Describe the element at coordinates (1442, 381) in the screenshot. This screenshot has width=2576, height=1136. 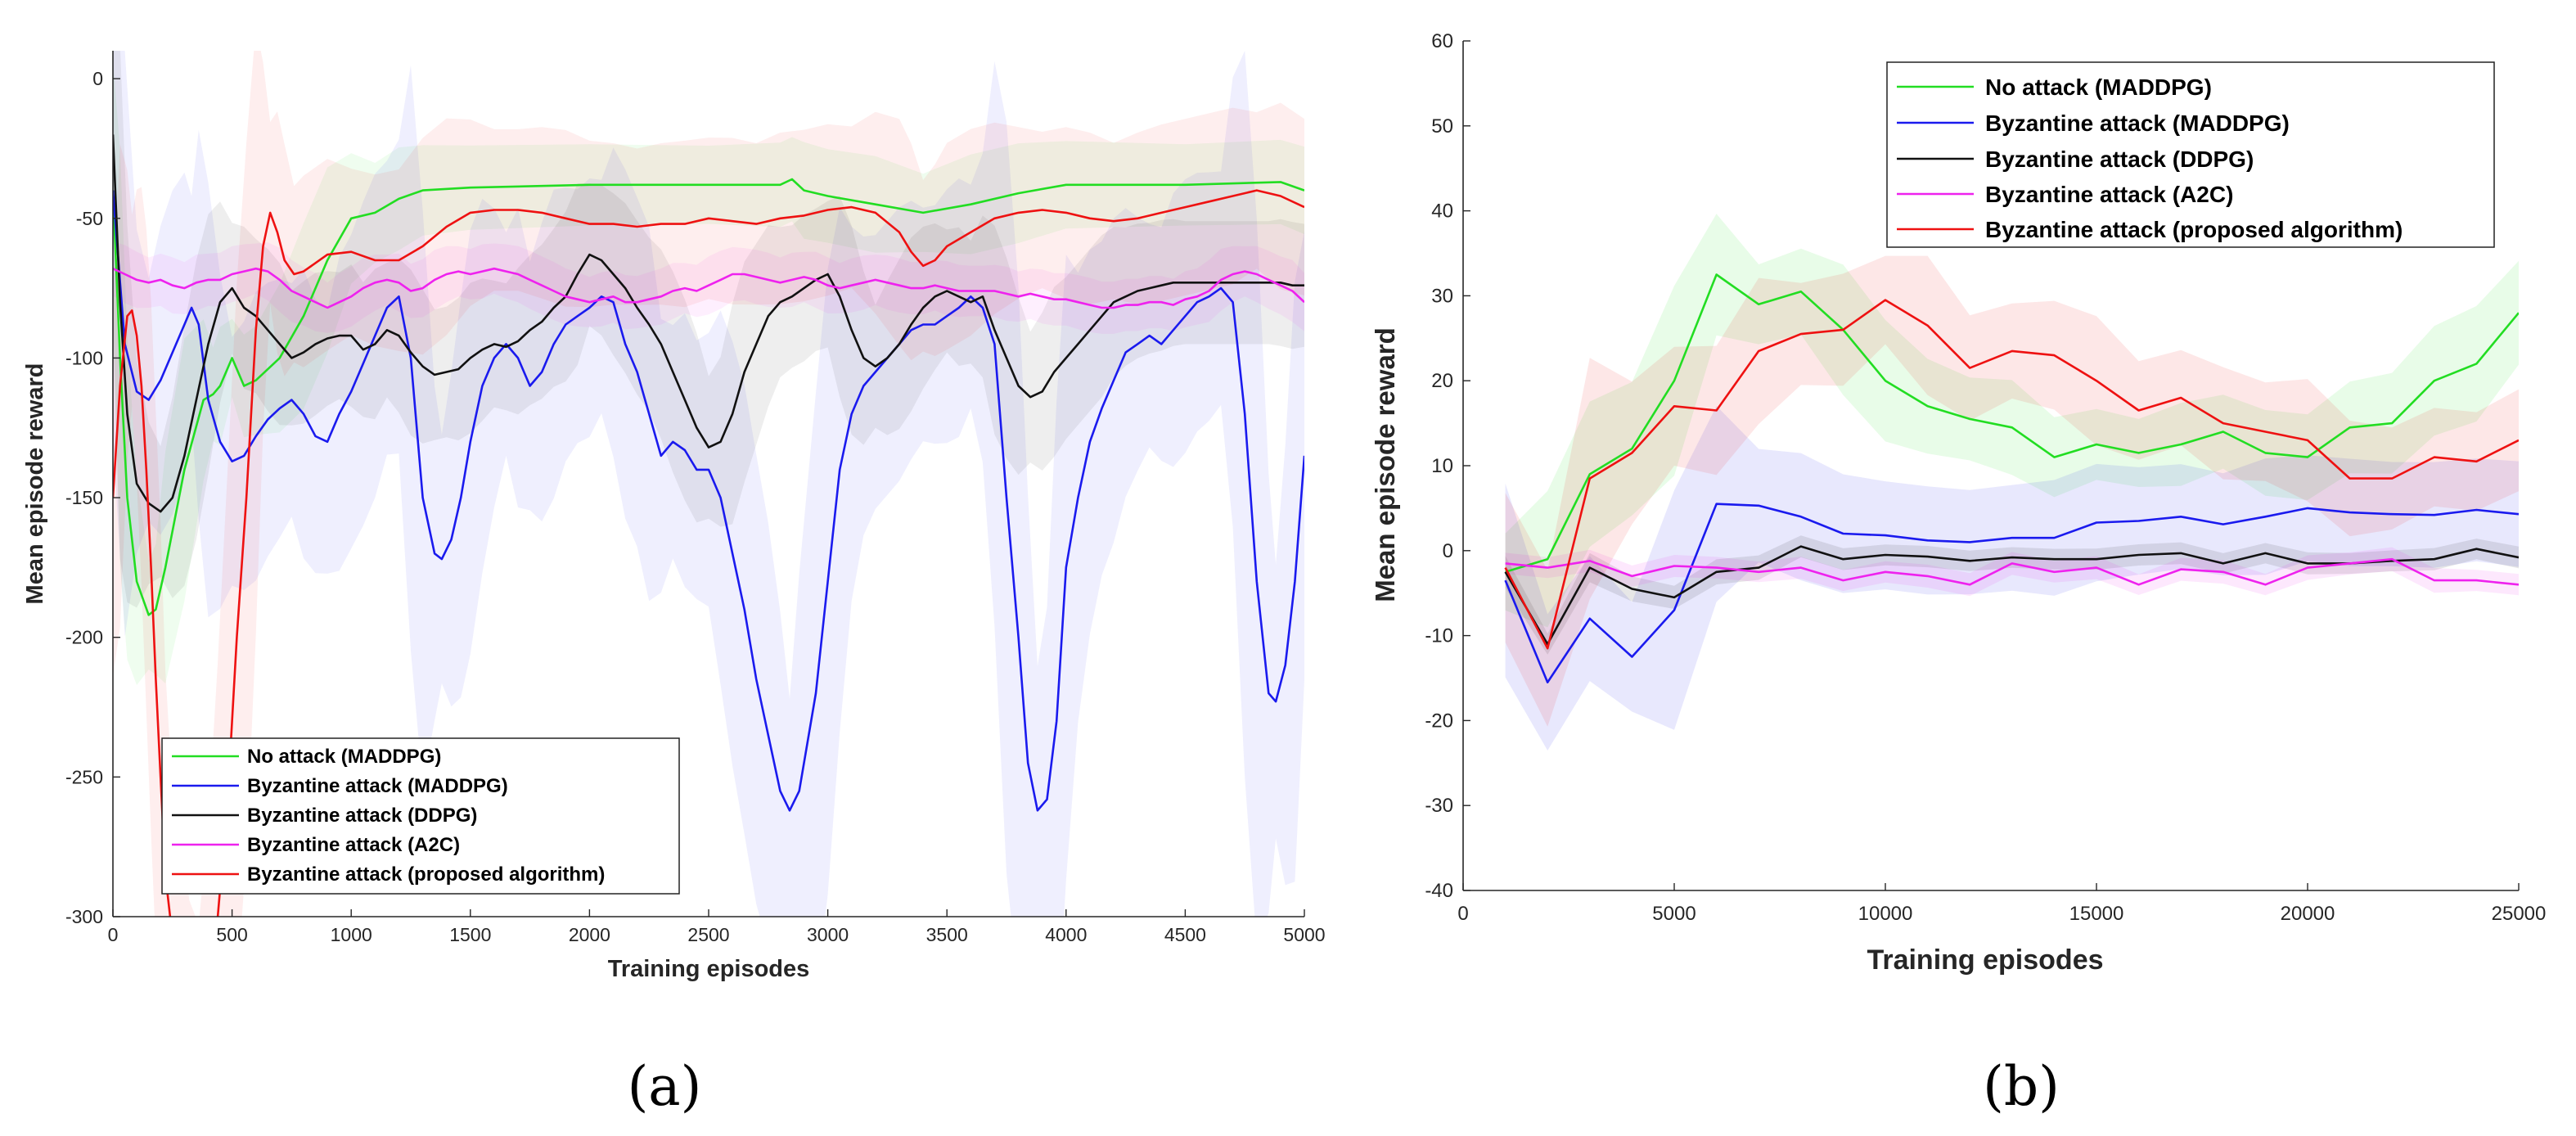
I see `y-tick-label-b: 20` at that location.